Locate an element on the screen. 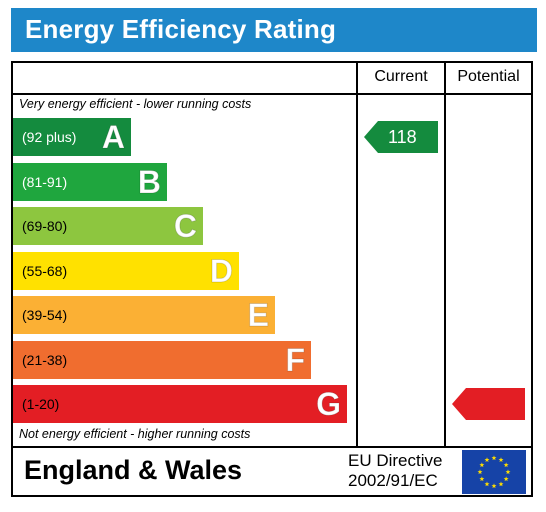 Image resolution: width=546 pixels, height=512 pixels. potential-column-divider is located at coordinates (445, 255).